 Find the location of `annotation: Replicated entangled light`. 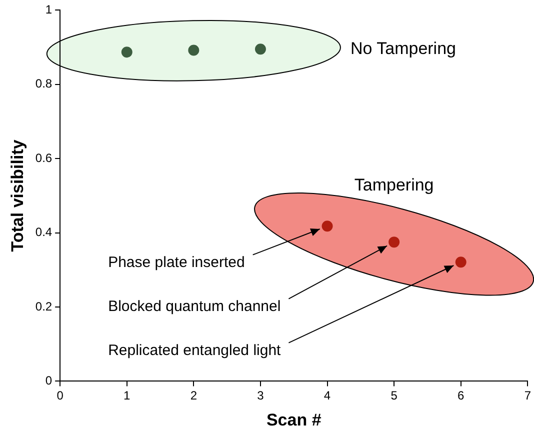

annotation: Replicated entangled light is located at coordinates (195, 350).